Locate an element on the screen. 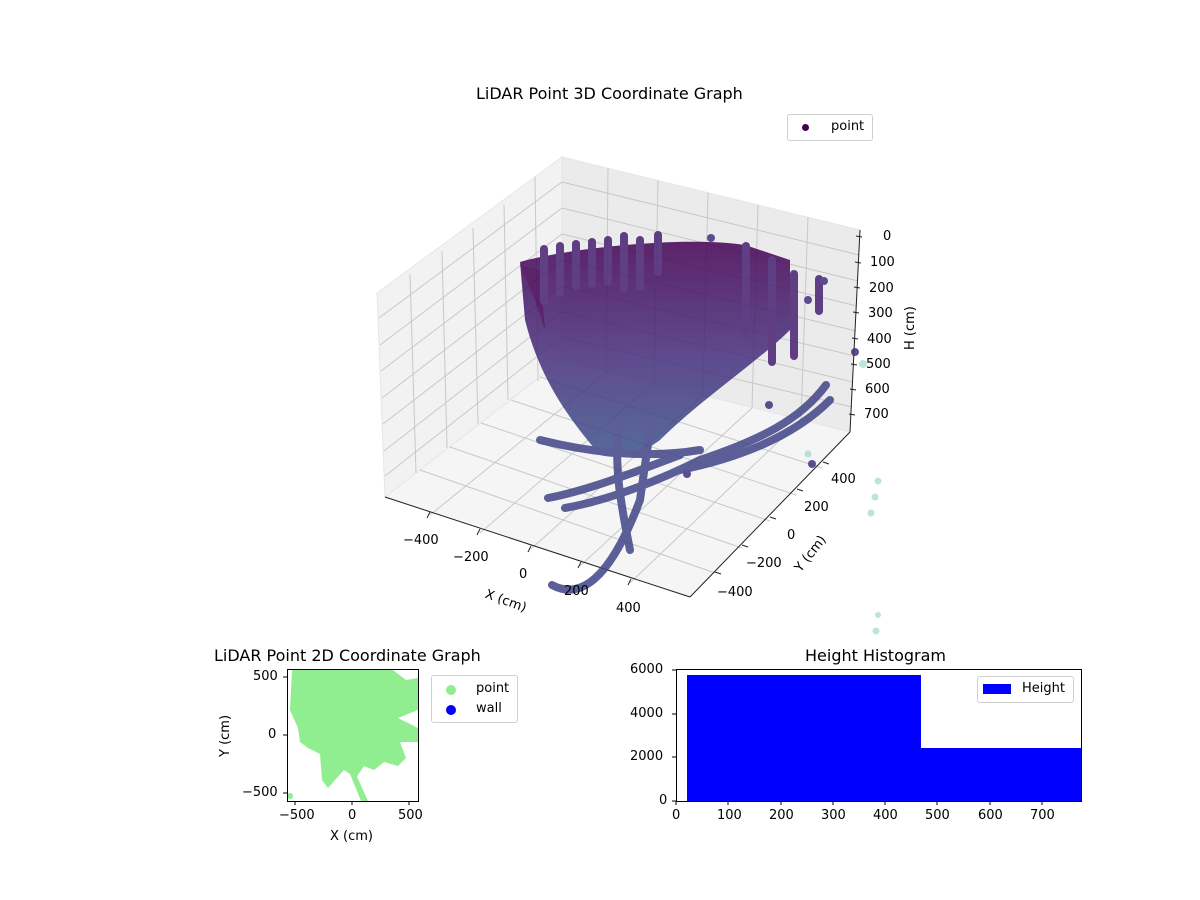 This screenshot has height=900, width=1200. legend-2d: point wall is located at coordinates (474, 699).